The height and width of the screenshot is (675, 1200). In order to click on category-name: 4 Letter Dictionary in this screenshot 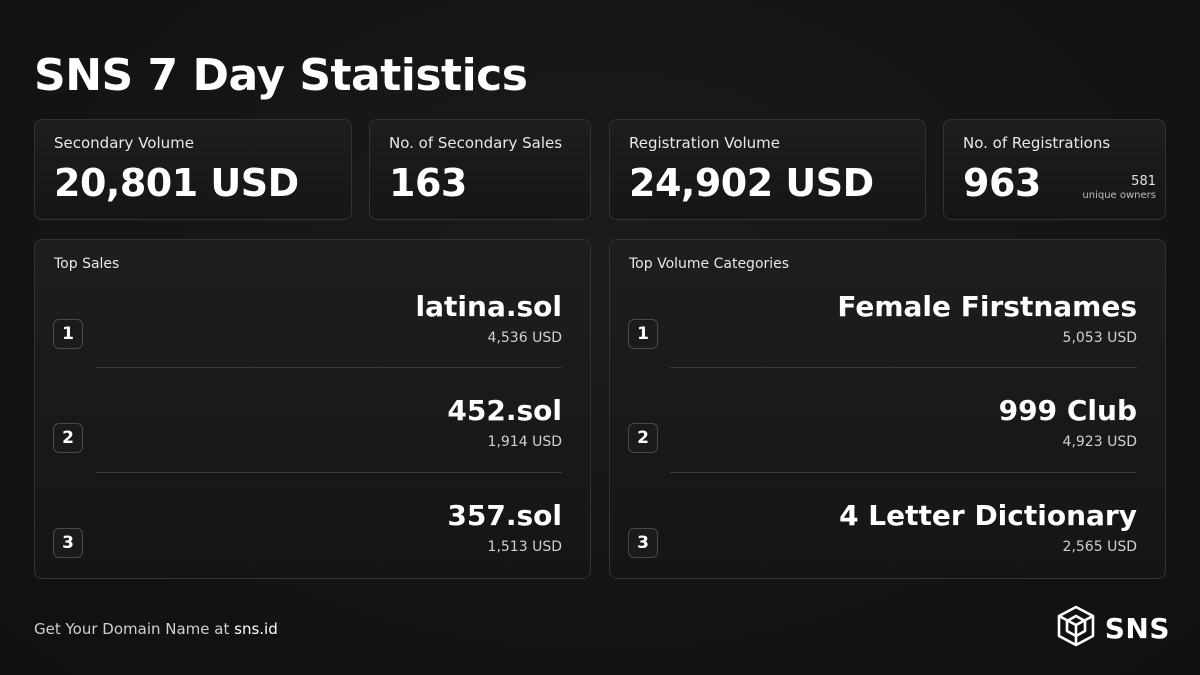, I will do `click(988, 515)`.